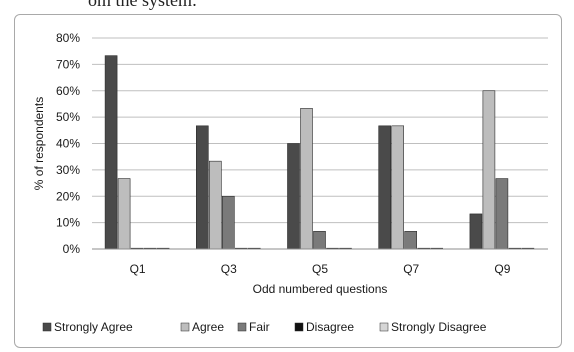  What do you see at coordinates (502, 214) in the screenshot?
I see `bar-fair-q9` at bounding box center [502, 214].